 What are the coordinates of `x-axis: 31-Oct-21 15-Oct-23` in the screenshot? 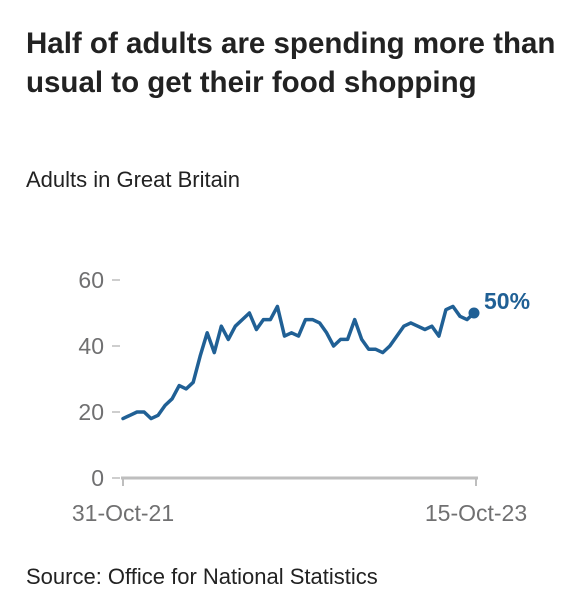 It's located at (299, 501).